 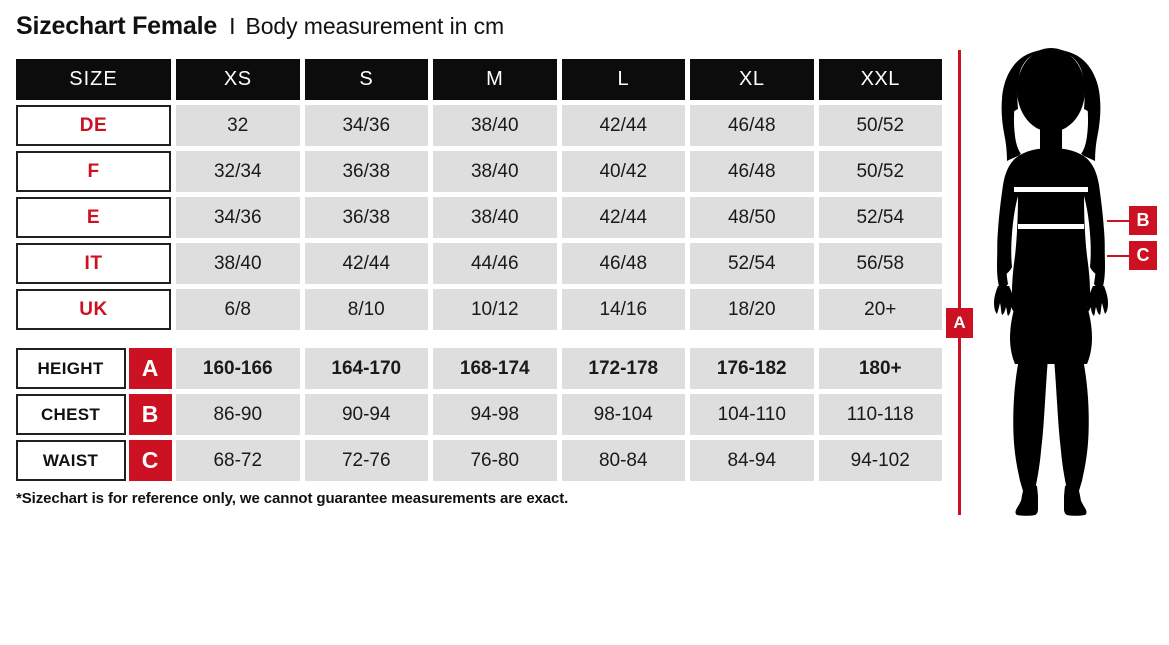 What do you see at coordinates (1143, 255) in the screenshot?
I see `figure-marker-c: C` at bounding box center [1143, 255].